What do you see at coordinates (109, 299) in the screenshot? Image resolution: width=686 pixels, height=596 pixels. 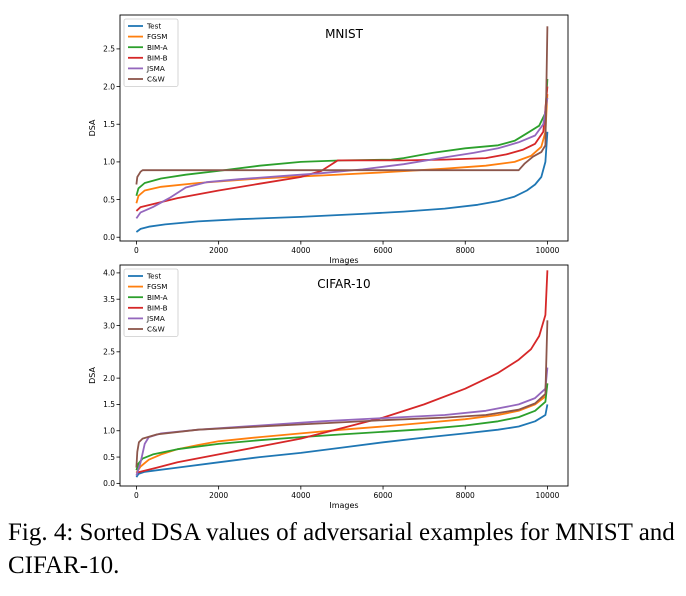 I see `y-tick-label: 3.5` at bounding box center [109, 299].